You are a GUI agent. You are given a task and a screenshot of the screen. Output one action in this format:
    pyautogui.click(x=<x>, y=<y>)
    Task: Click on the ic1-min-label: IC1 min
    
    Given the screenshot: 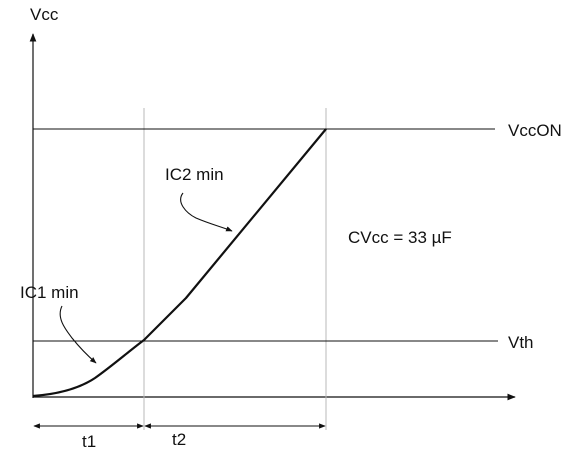 What is the action you would take?
    pyautogui.click(x=49, y=292)
    